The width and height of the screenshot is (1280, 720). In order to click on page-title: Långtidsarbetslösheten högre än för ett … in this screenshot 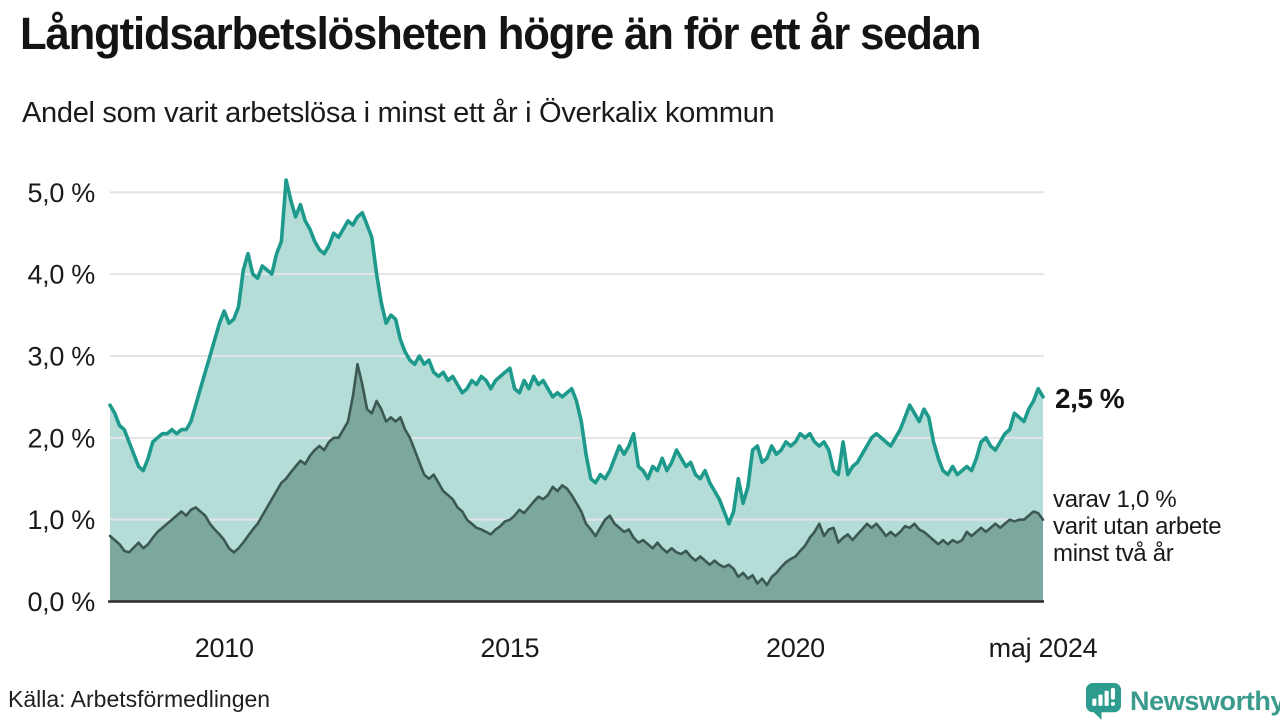, I will do `click(501, 33)`.